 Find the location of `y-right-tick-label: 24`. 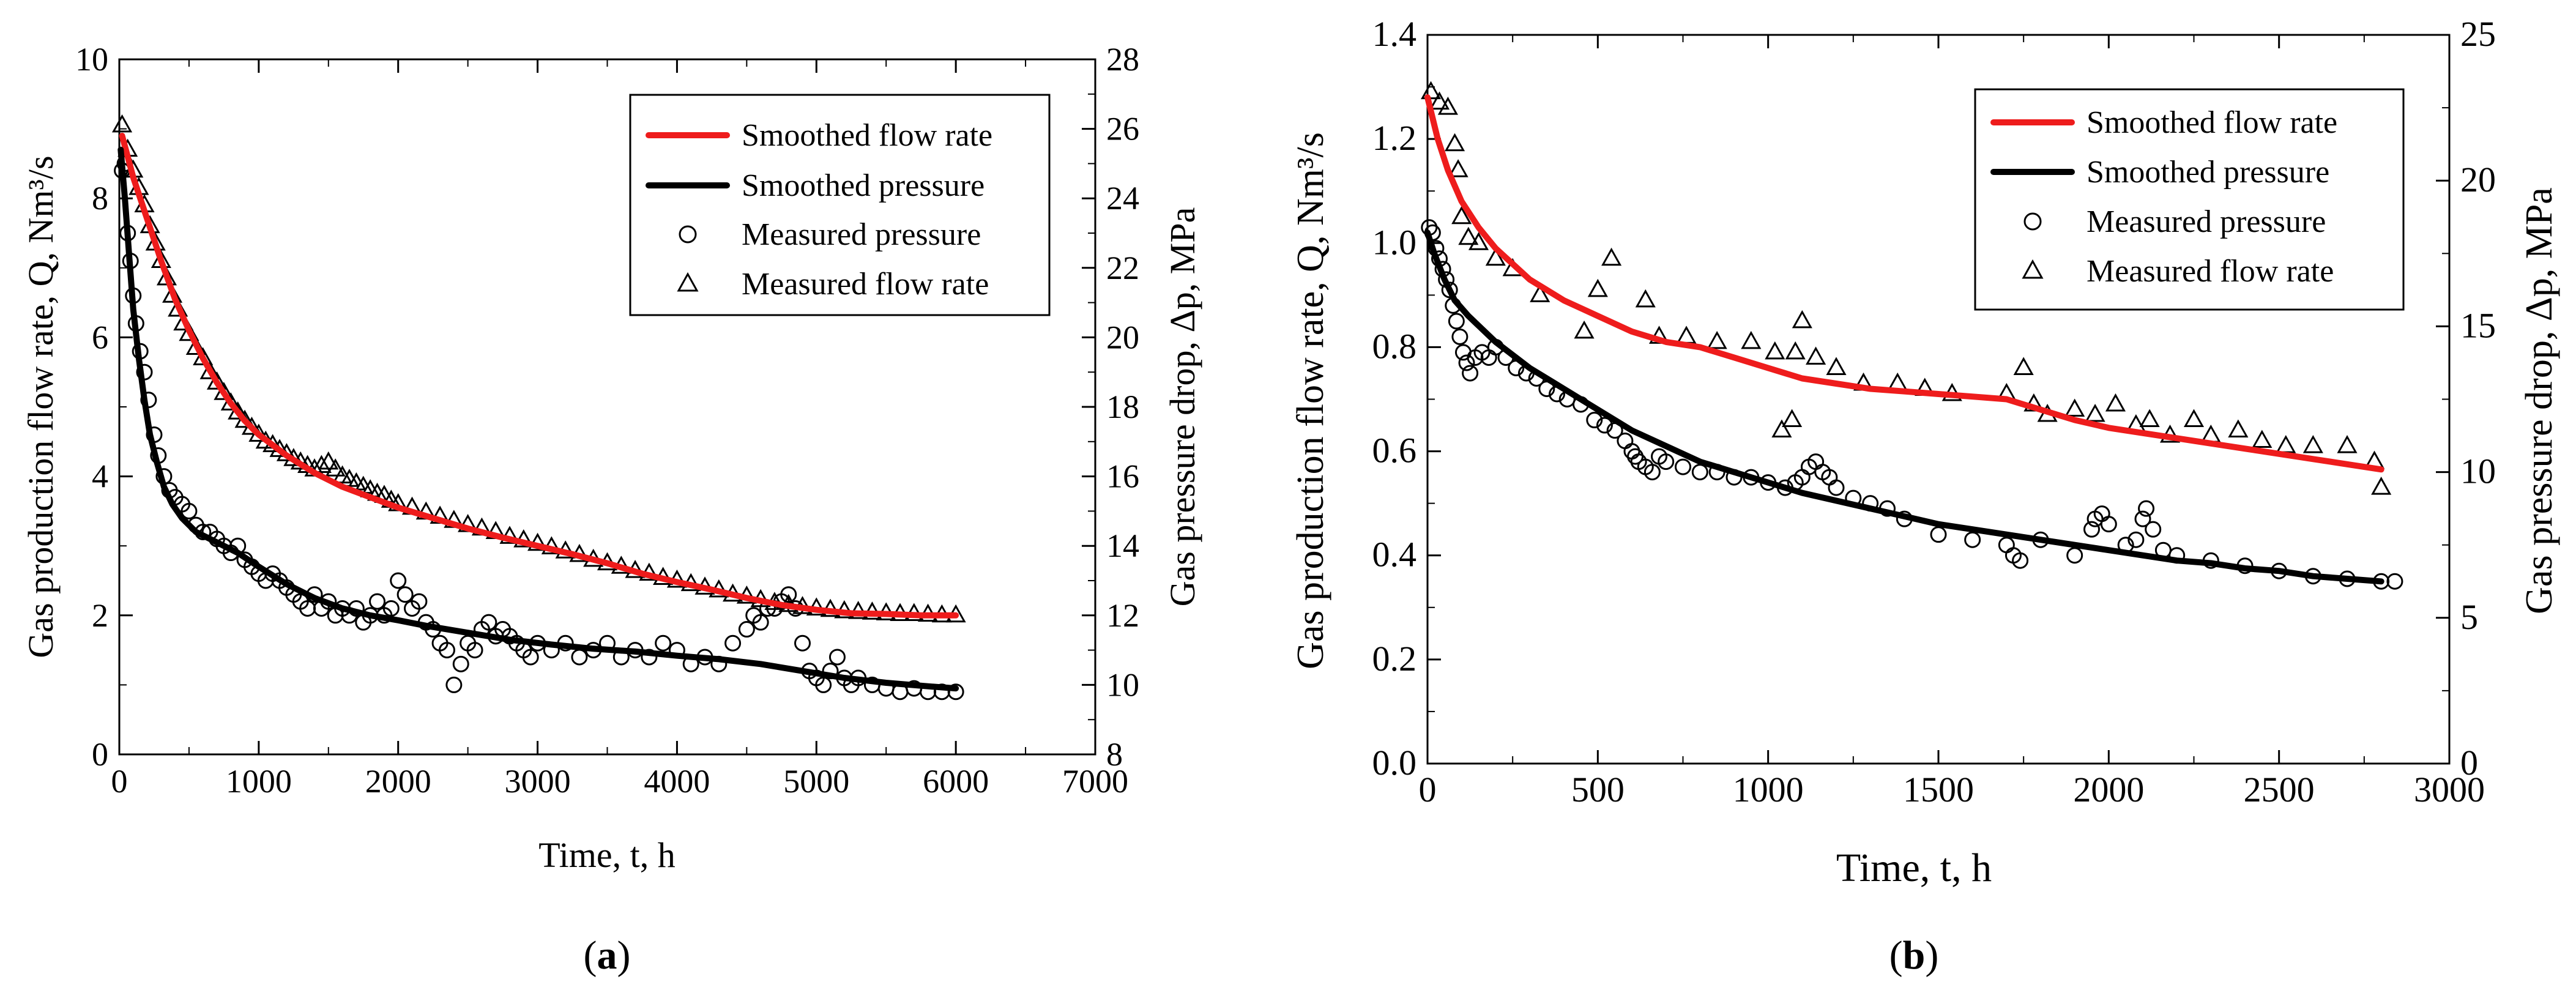

y-right-tick-label: 24 is located at coordinates (1122, 198).